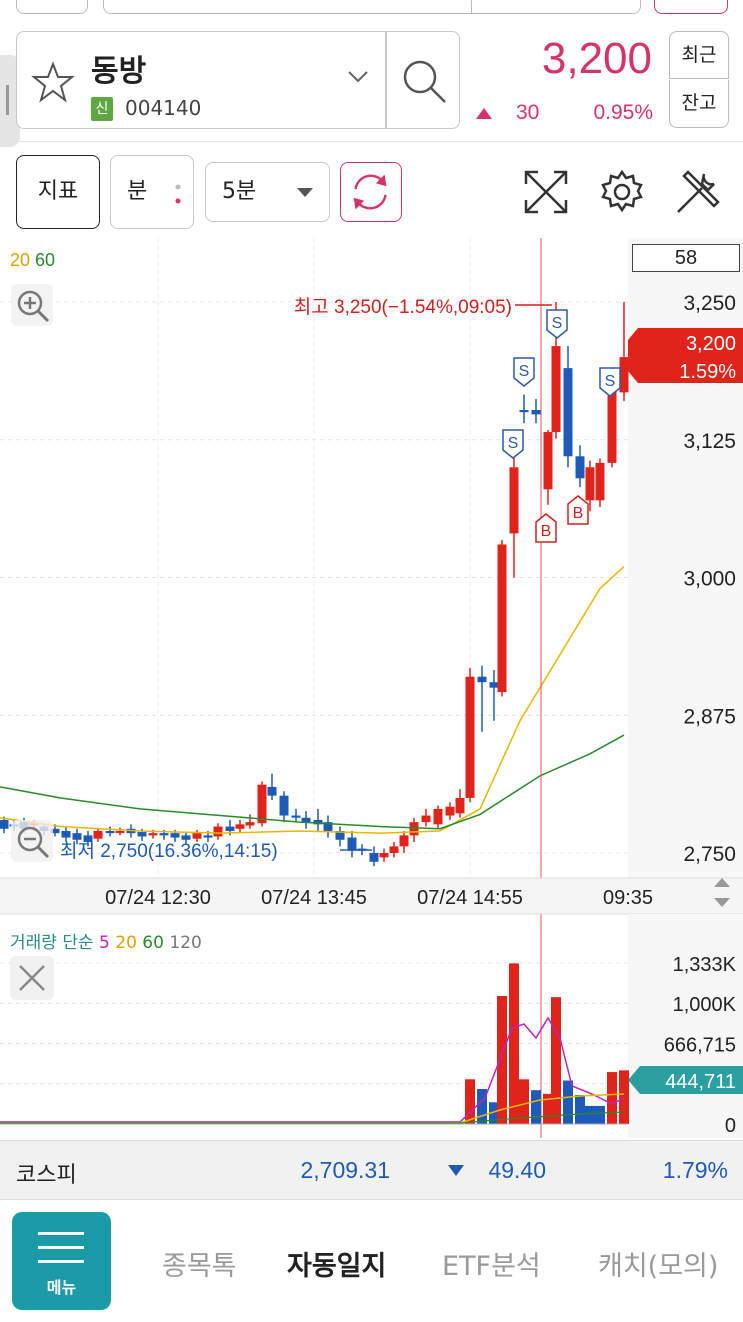  What do you see at coordinates (32, 305) in the screenshot?
I see `zoom-in-icon` at bounding box center [32, 305].